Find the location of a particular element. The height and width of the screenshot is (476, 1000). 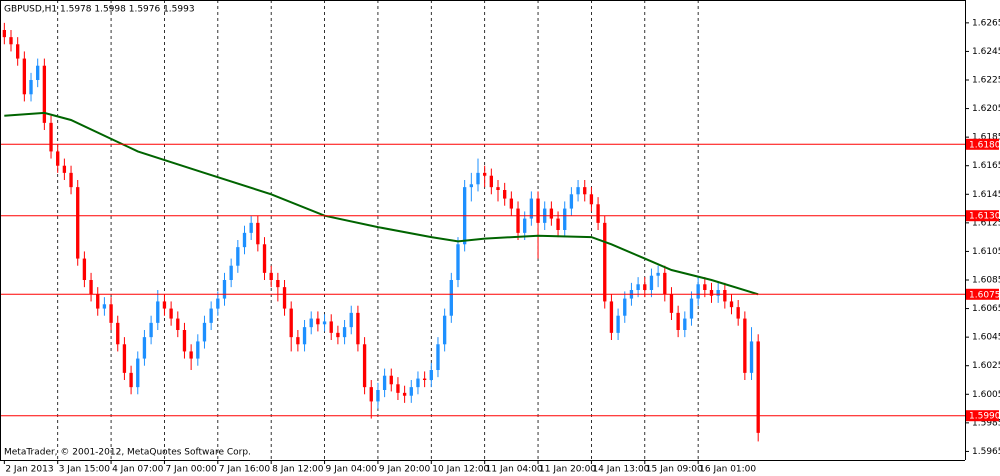

level-price-label: 1.5990 is located at coordinates (984, 417).